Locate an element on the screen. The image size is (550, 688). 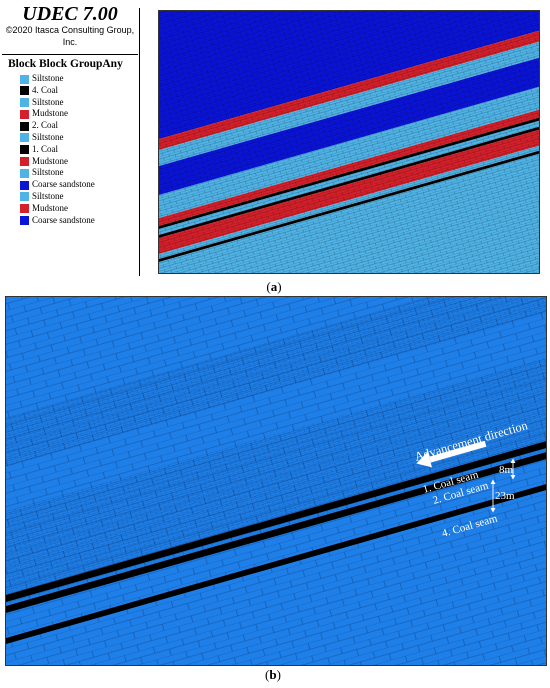
legend-label: 2. Coal is located at coordinates (45, 125).